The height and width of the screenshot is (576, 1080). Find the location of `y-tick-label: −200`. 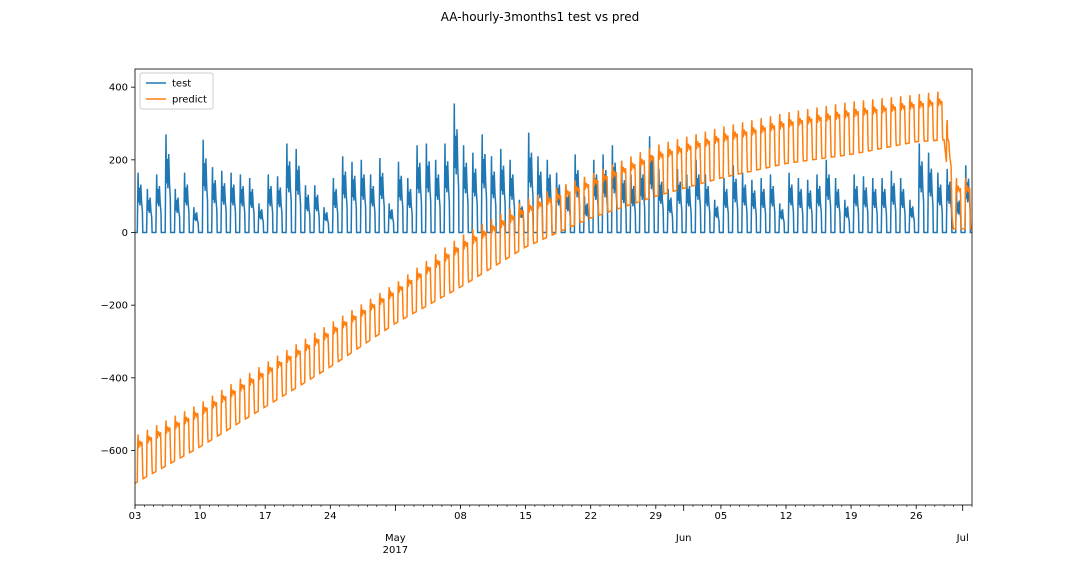

y-tick-label: −200 is located at coordinates (114, 306).